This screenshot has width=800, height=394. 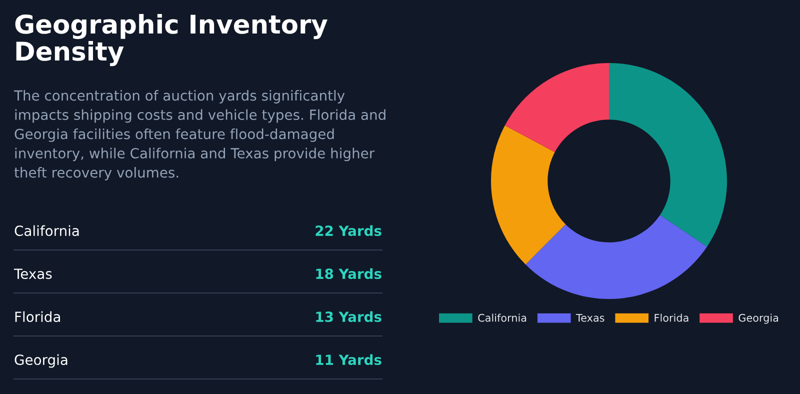 What do you see at coordinates (349, 274) in the screenshot?
I see `text: 18 Yards` at bounding box center [349, 274].